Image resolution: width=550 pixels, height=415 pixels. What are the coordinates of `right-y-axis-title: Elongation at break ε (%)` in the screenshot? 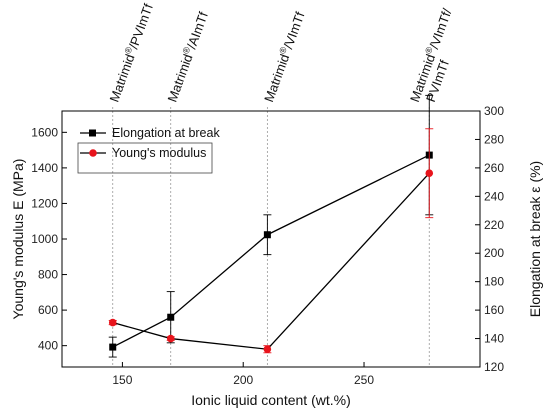 It's located at (535, 239).